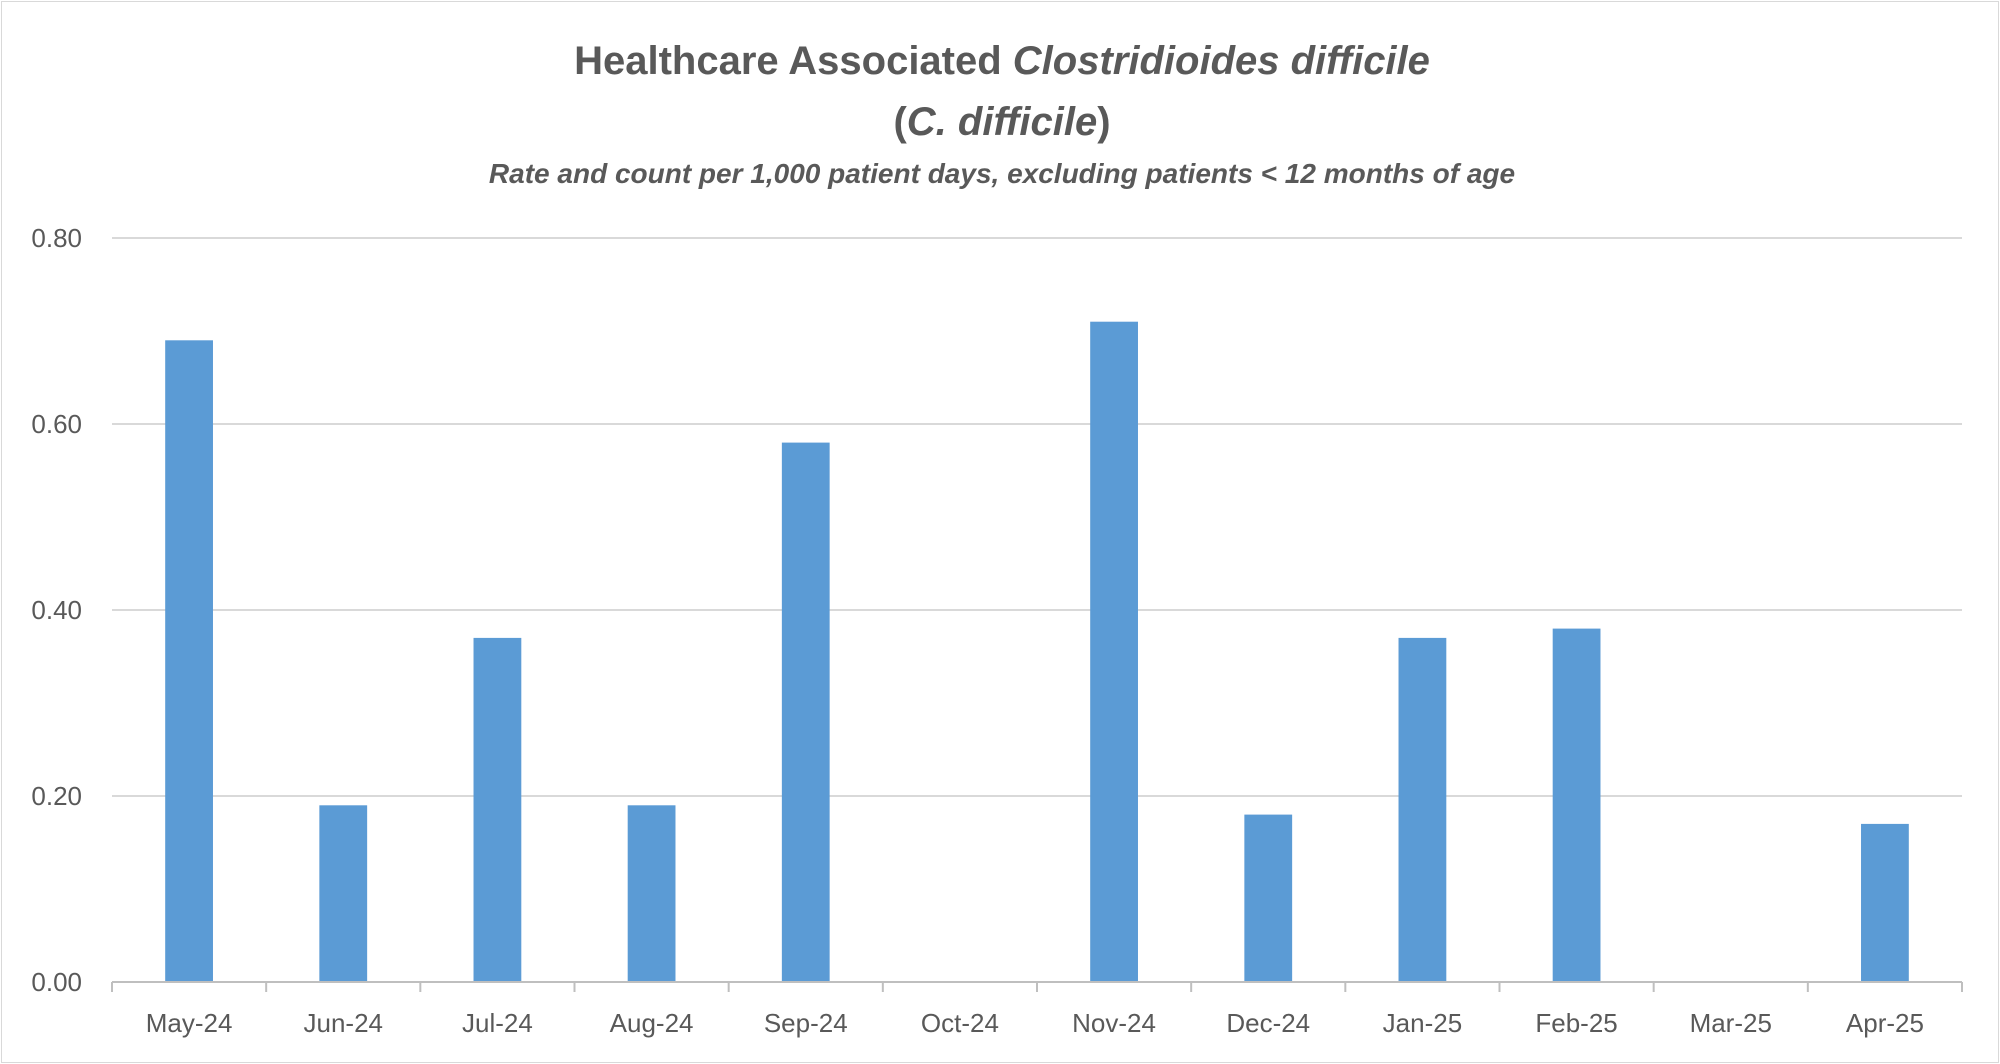  Describe the element at coordinates (56, 424) in the screenshot. I see `y-tick-label: 0.60` at that location.